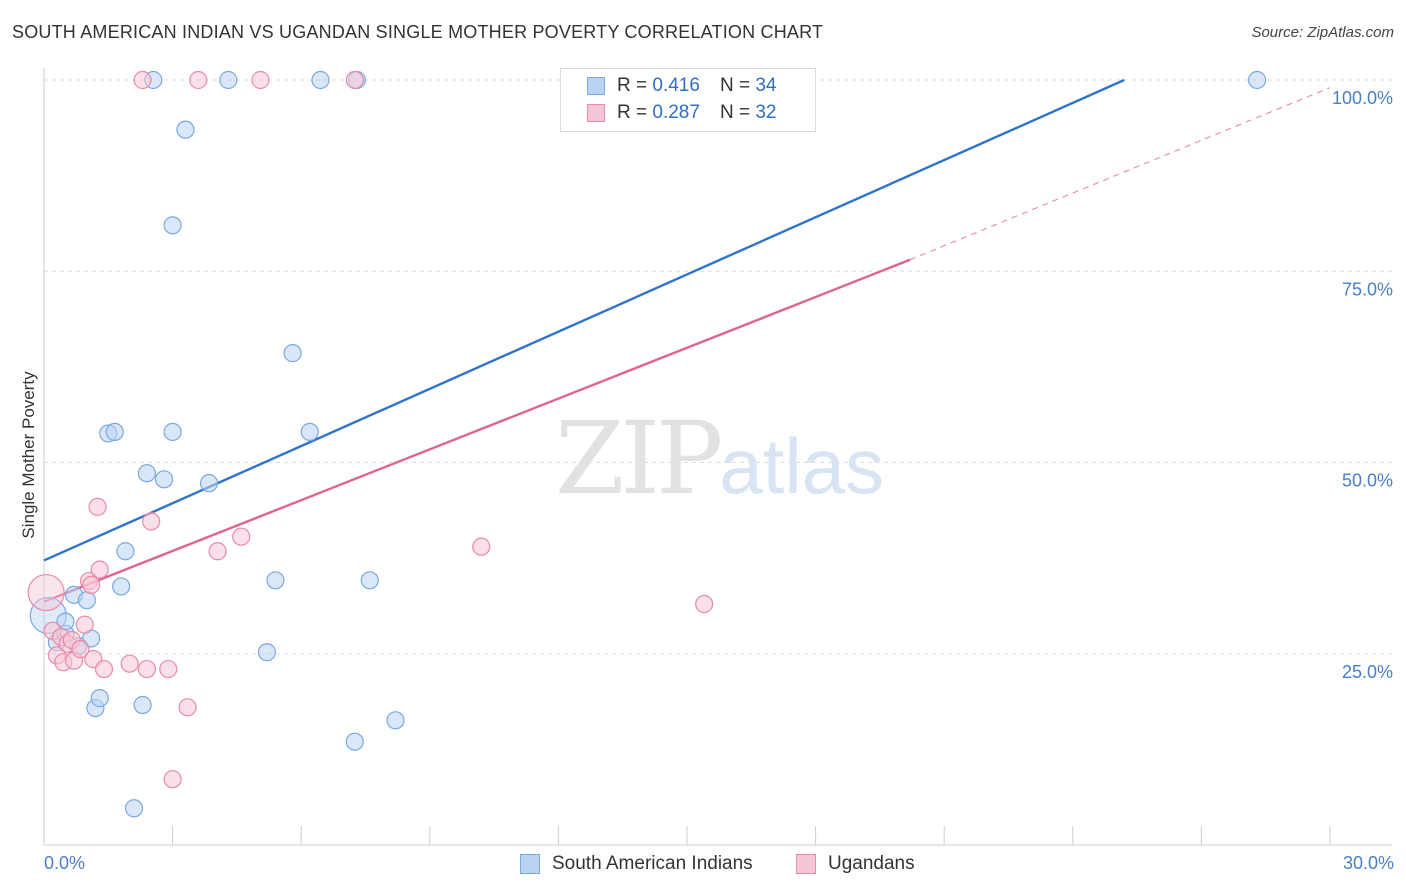 Image resolution: width=1406 pixels, height=892 pixels. I want to click on bottom-legend-swatch-blue, so click(530, 864).